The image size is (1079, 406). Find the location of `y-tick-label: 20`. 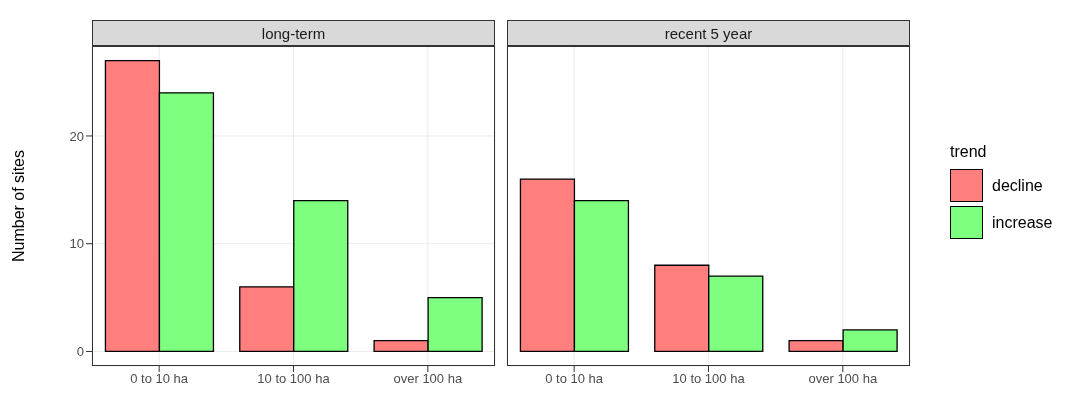

y-tick-label: 20 is located at coordinates (76, 136).